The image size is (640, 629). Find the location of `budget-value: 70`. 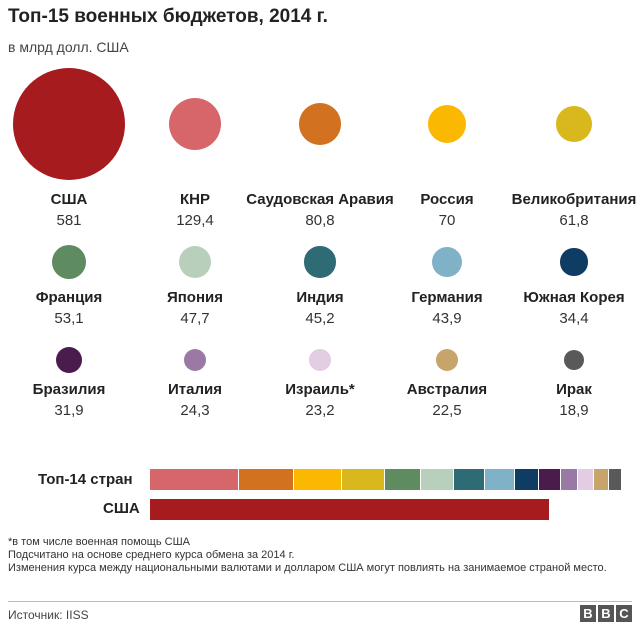

budget-value: 70 is located at coordinates (447, 220).